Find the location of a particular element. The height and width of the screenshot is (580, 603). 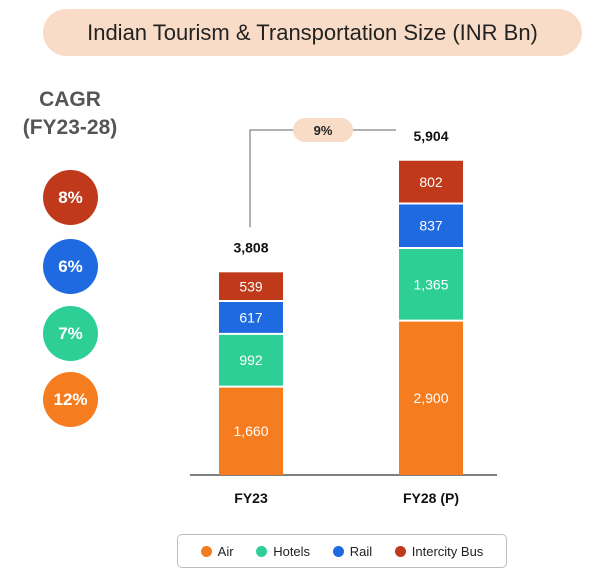

data-label-hotels: 992 is located at coordinates (251, 360).